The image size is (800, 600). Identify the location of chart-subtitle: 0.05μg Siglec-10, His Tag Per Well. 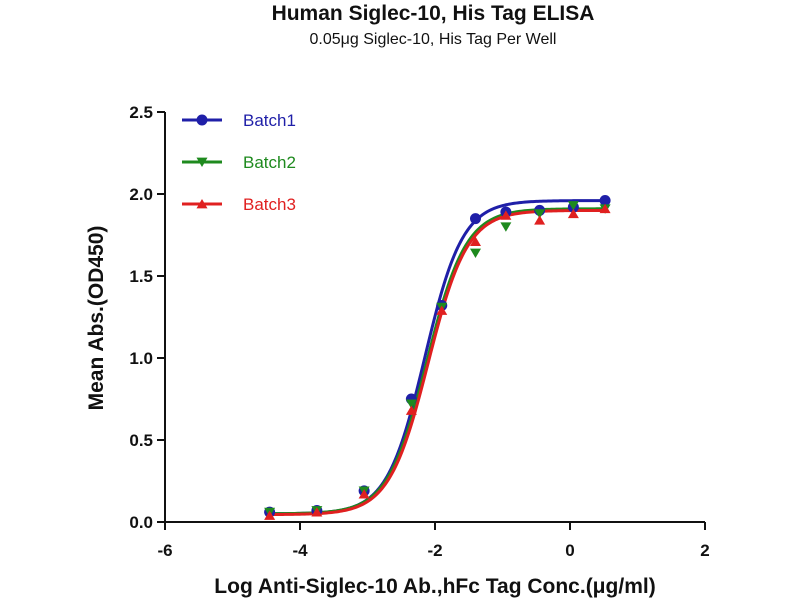
(433, 39).